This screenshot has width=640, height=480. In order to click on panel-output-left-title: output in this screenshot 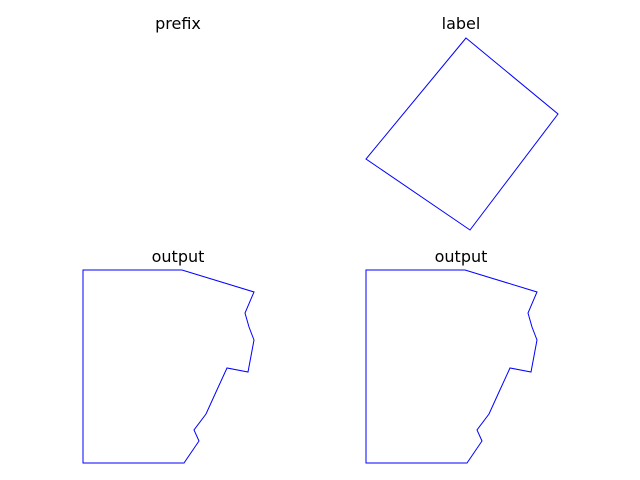, I will do `click(178, 256)`.